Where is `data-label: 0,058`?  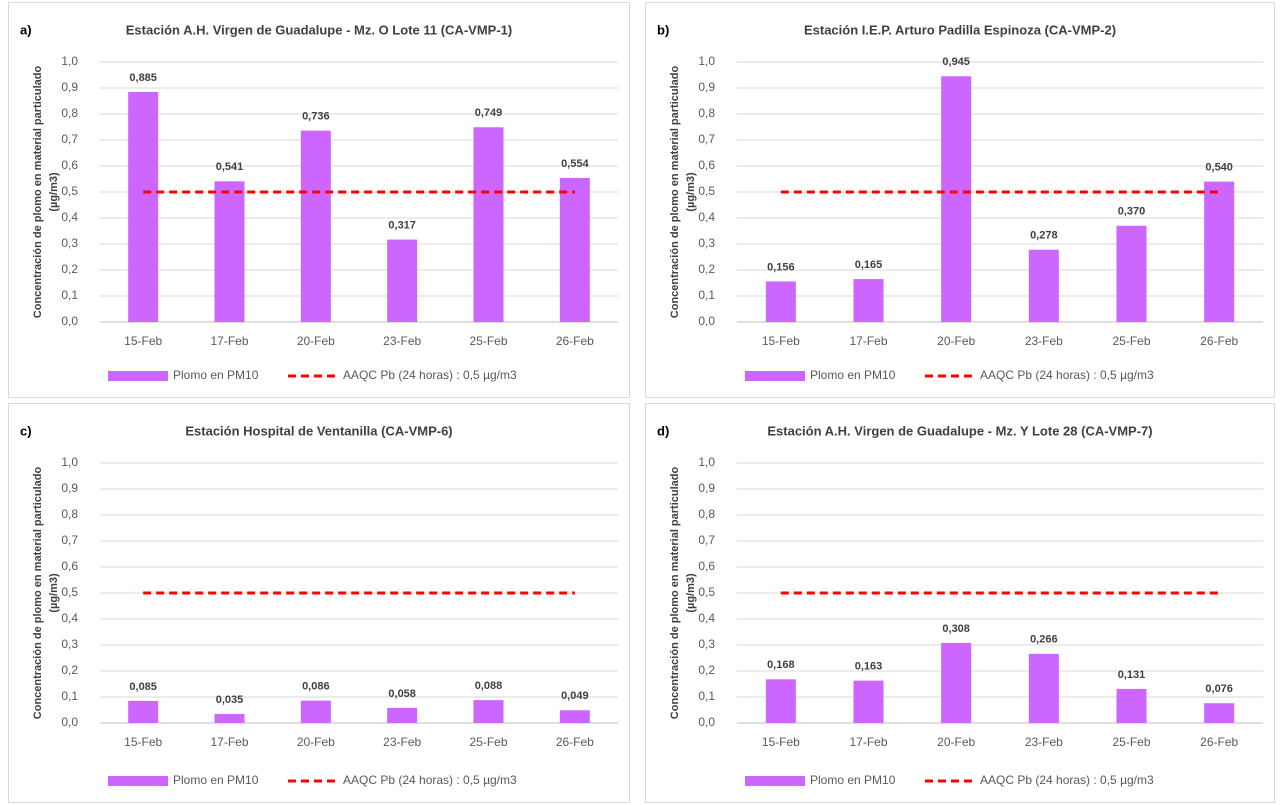
data-label: 0,058 is located at coordinates (402, 694).